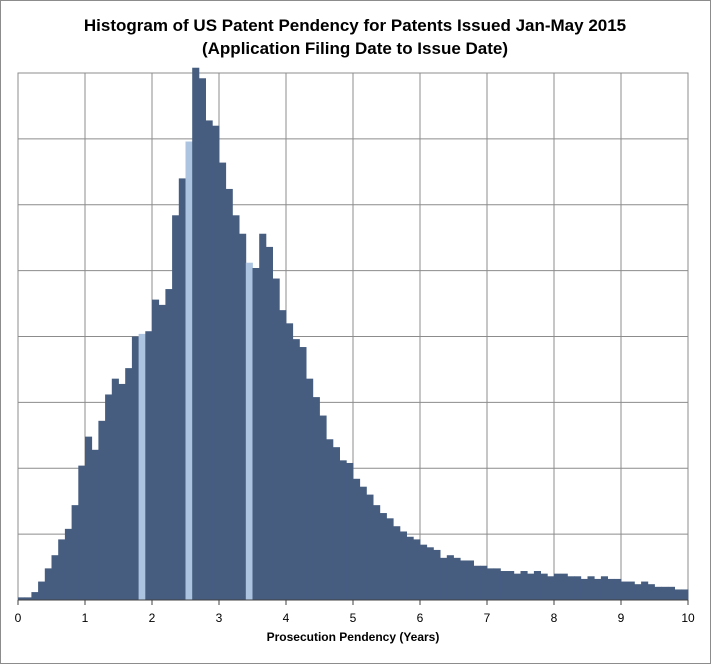 This screenshot has width=711, height=664. What do you see at coordinates (152, 618) in the screenshot?
I see `x-tick-label: 2` at bounding box center [152, 618].